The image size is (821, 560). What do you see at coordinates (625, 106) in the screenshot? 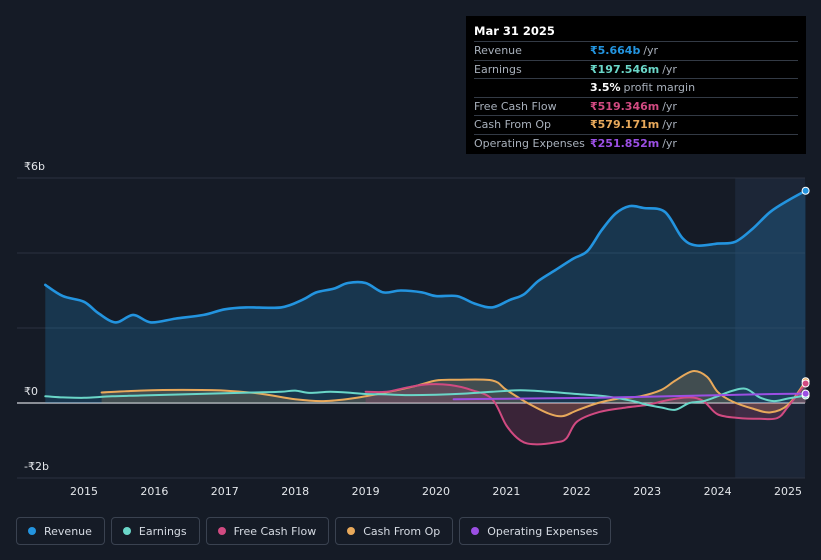
I see `tooltip-row-value: ₹519.346m` at bounding box center [625, 106].